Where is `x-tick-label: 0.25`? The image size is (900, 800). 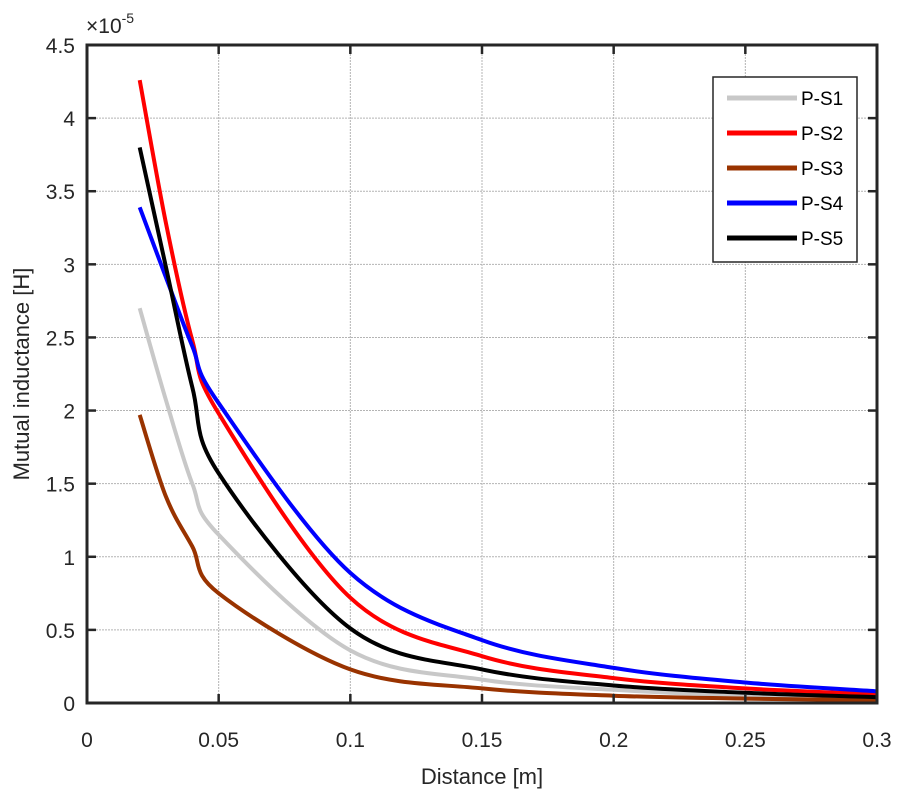
x-tick-label: 0.25 is located at coordinates (745, 740).